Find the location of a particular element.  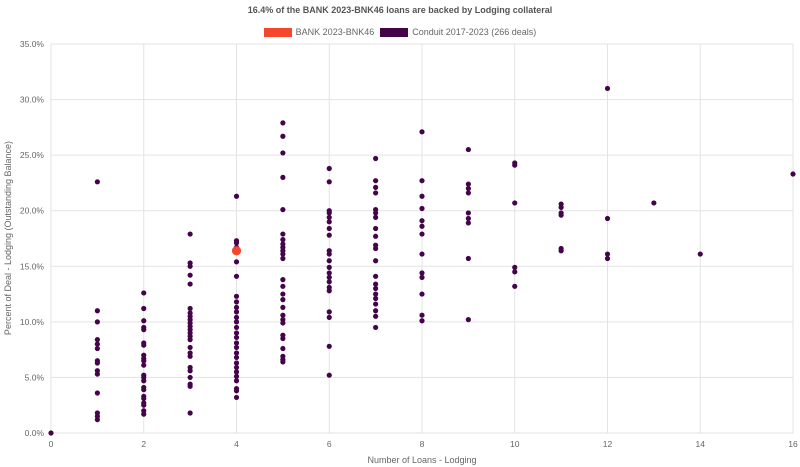

legend-swatch-bank is located at coordinates (277, 32).